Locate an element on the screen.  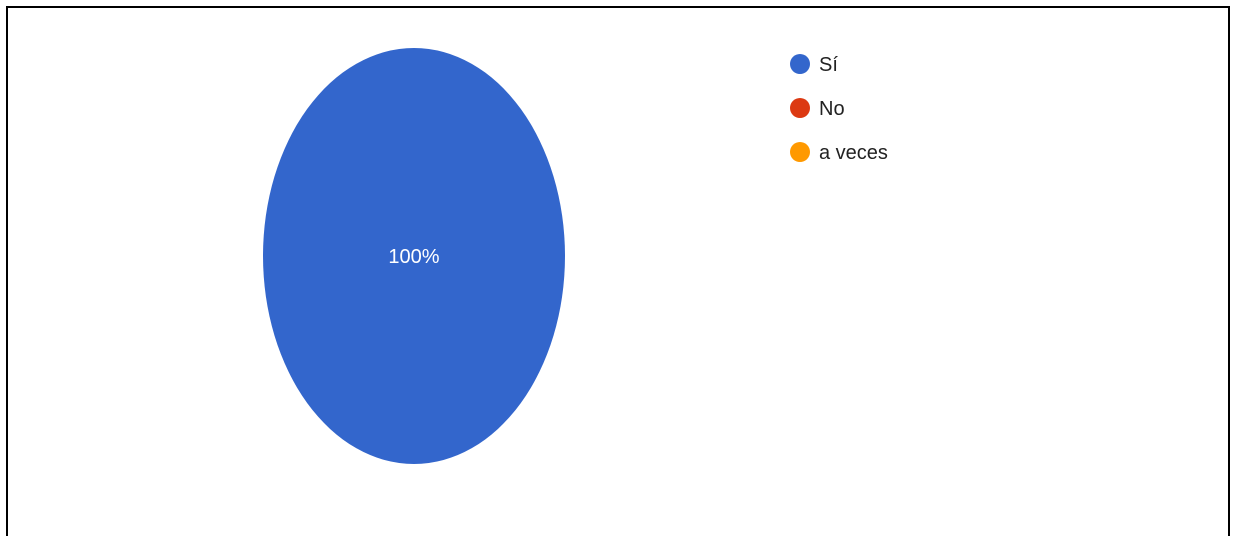
slice-labels: 100% is located at coordinates (413, 257).